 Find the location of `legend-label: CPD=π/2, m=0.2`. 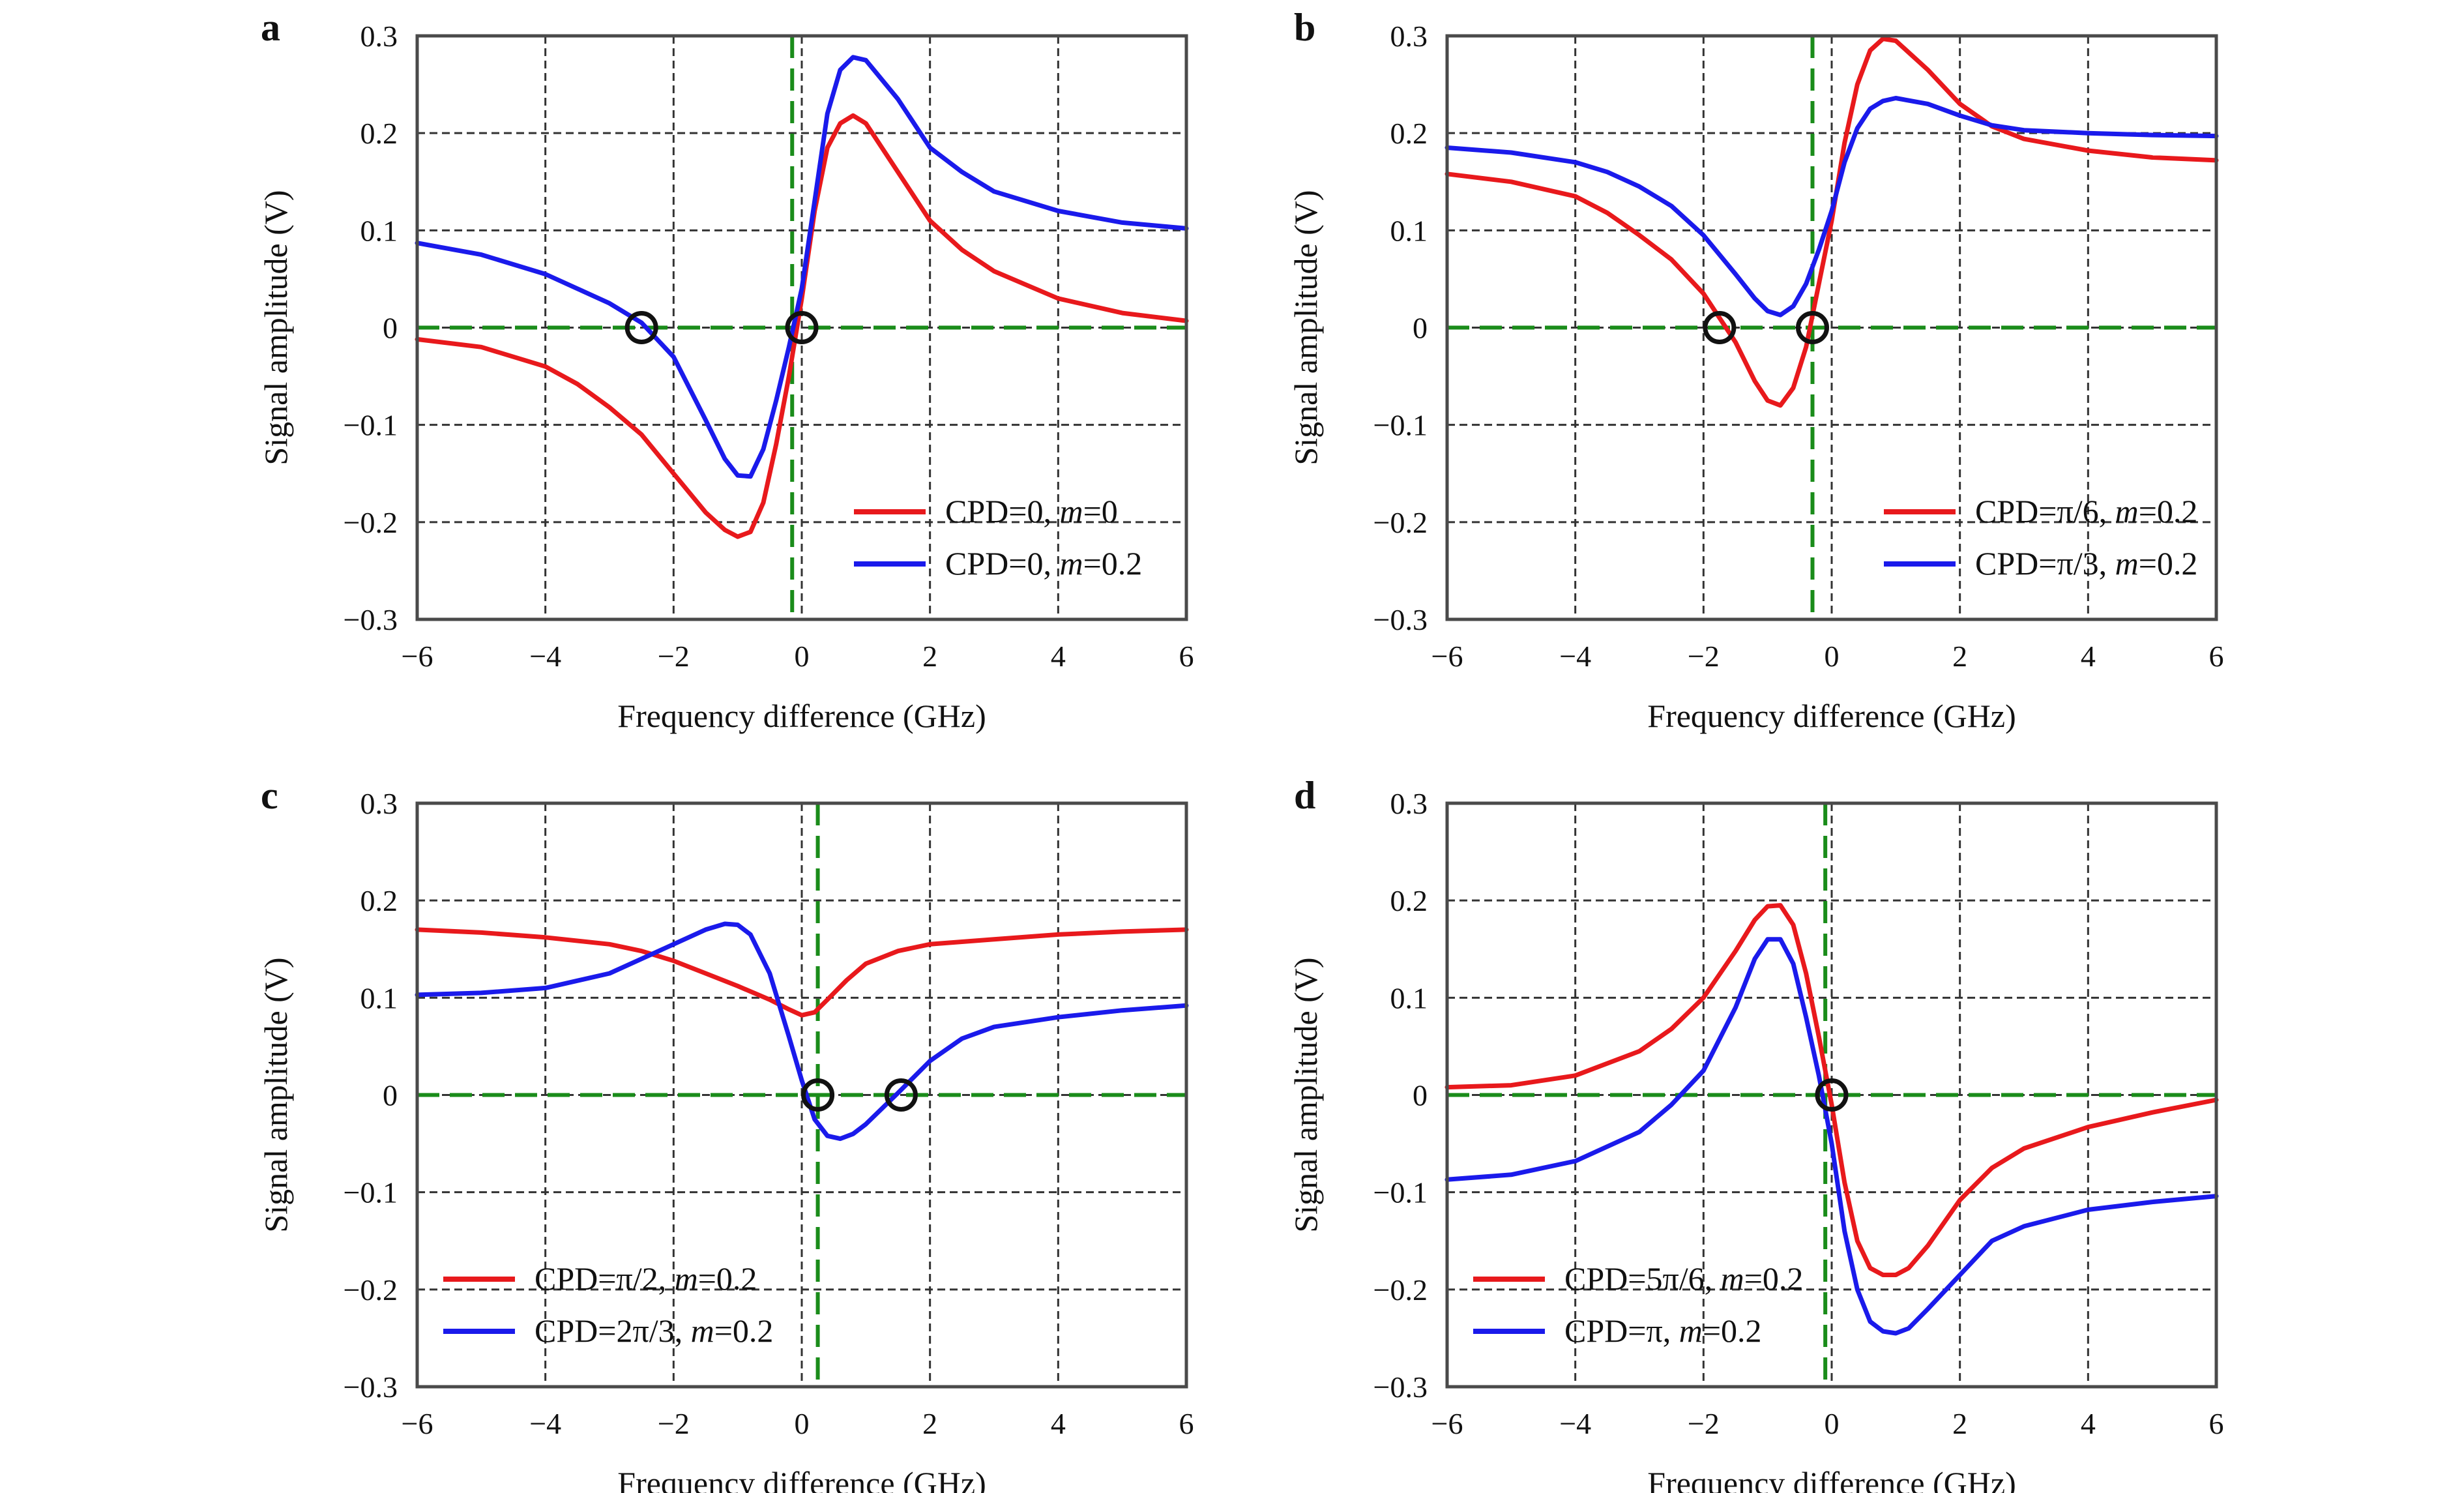

legend-label: CPD=π/2, m=0.2 is located at coordinates (646, 1278).